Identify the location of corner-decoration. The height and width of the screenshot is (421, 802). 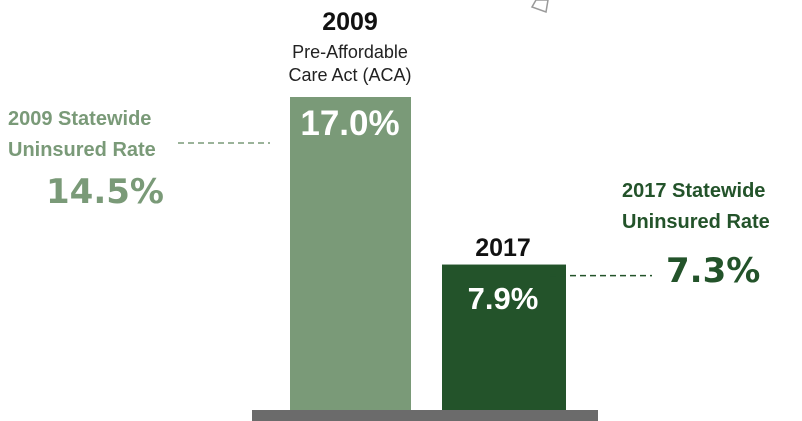
(539, 7).